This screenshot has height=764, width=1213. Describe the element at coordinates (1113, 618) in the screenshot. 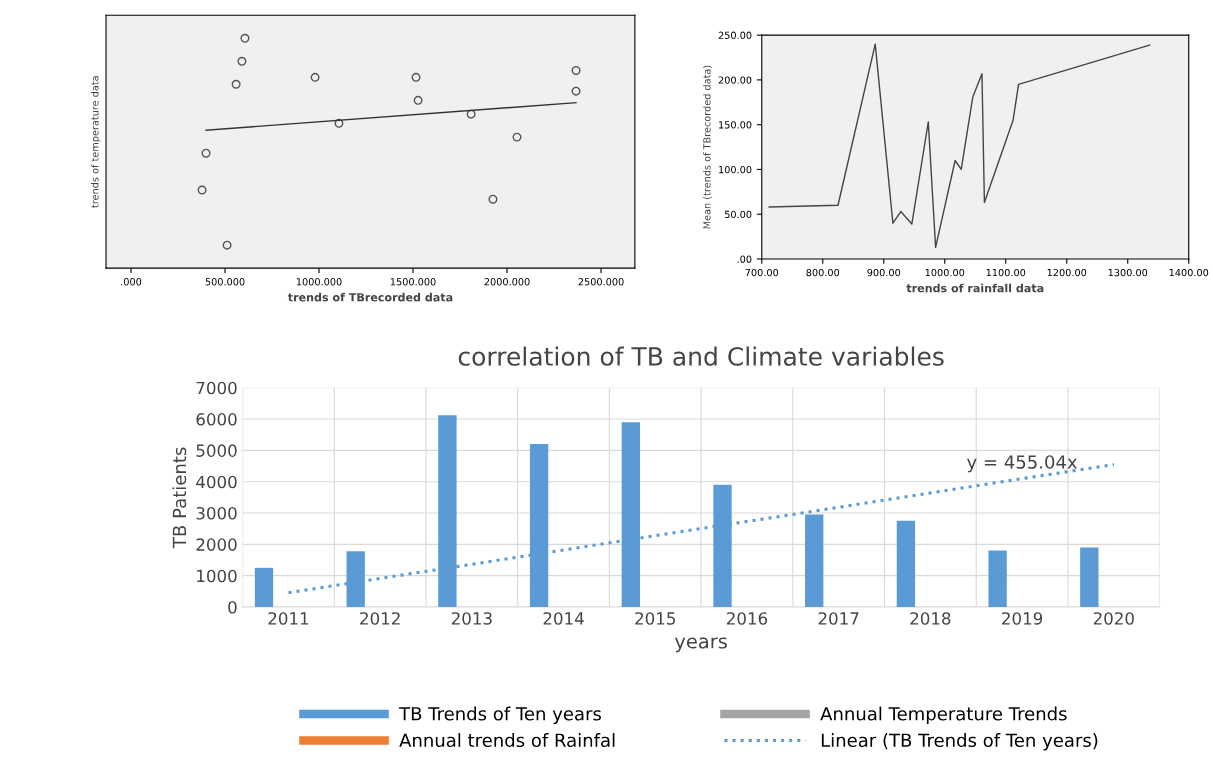

I see `x-tick-label: 2020` at that location.